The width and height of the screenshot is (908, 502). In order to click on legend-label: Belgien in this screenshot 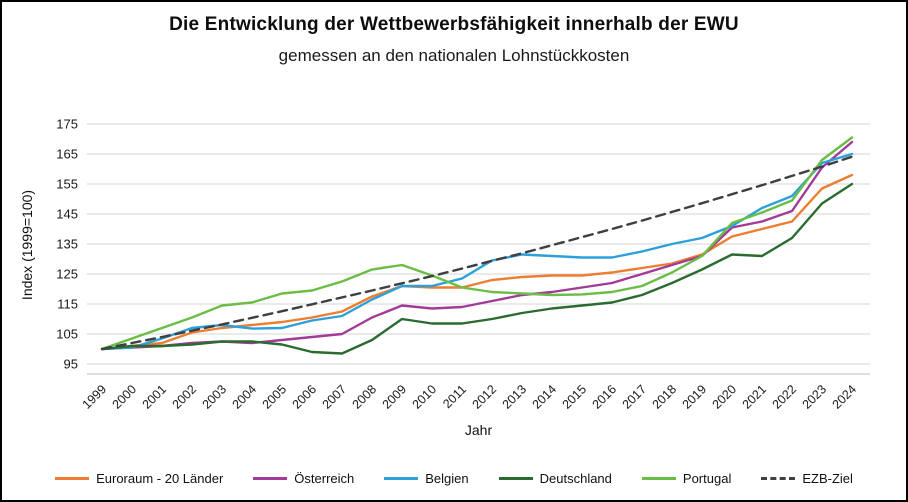, I will do `click(447, 478)`.